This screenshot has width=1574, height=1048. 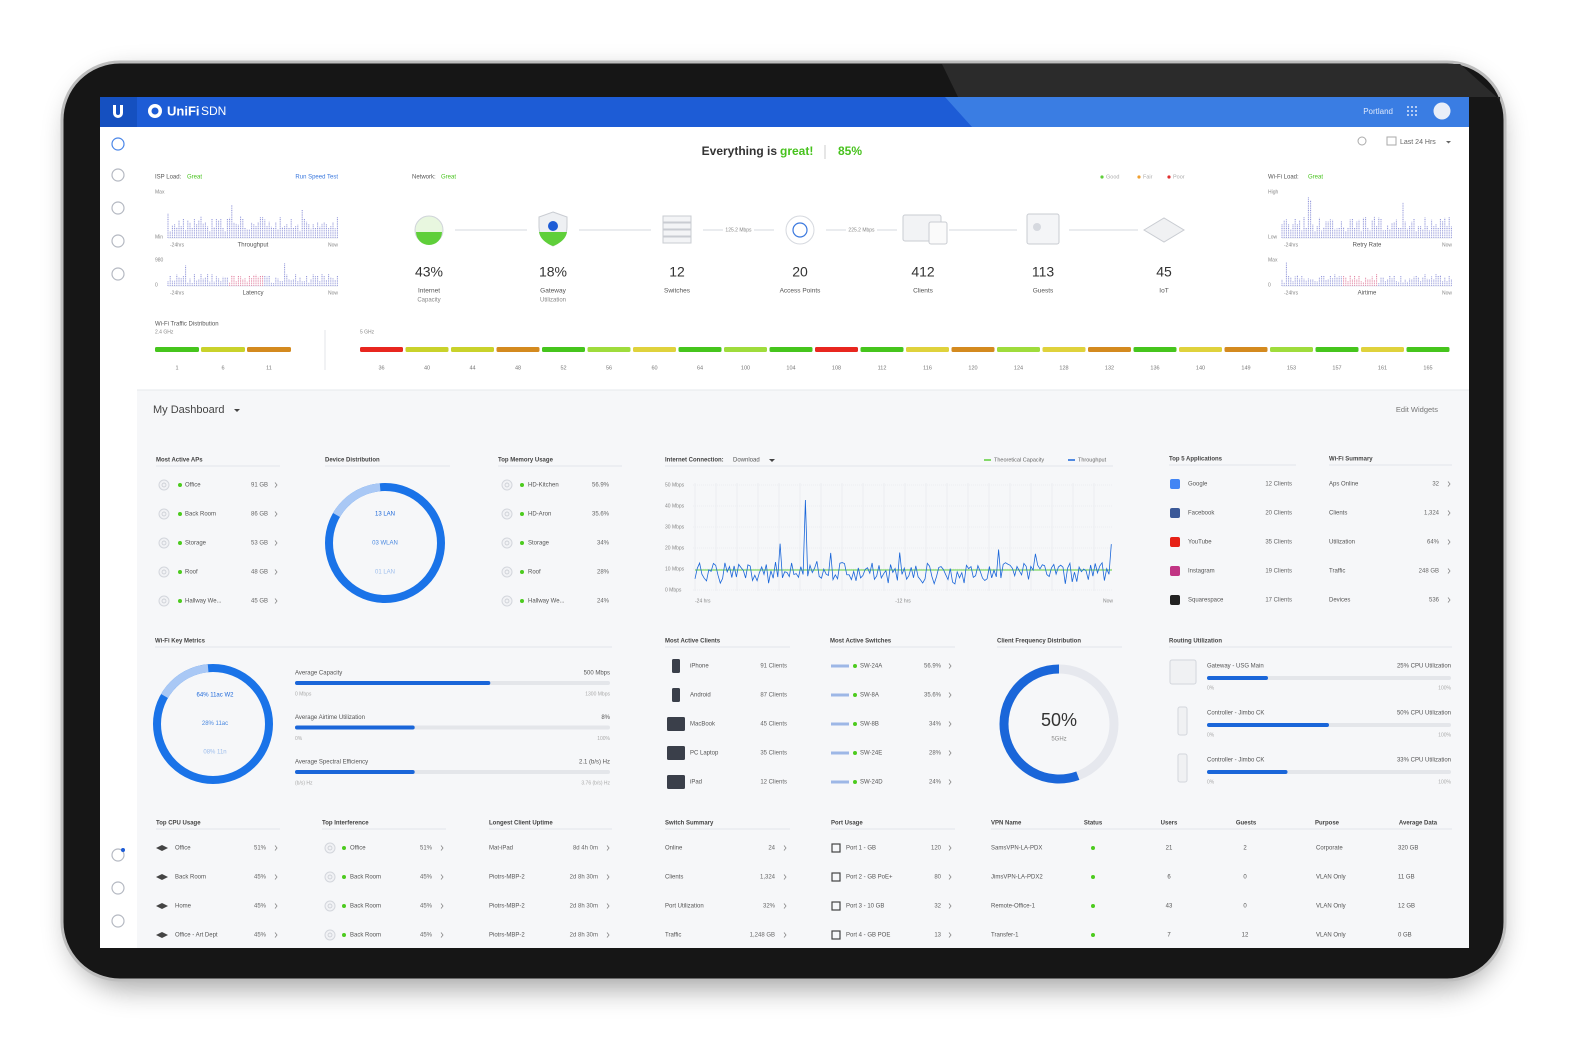 I want to click on link-rate: 225.2 Mbps, so click(x=861, y=230).